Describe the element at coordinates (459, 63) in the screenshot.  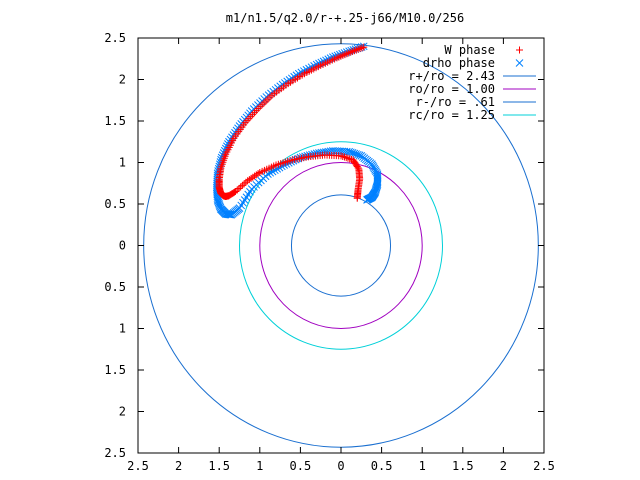
I see `legend-label: drho phase` at that location.